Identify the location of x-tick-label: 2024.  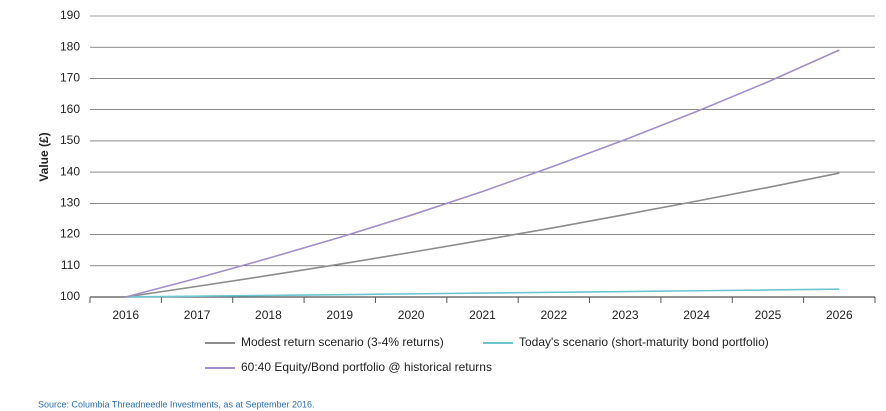
(696, 315).